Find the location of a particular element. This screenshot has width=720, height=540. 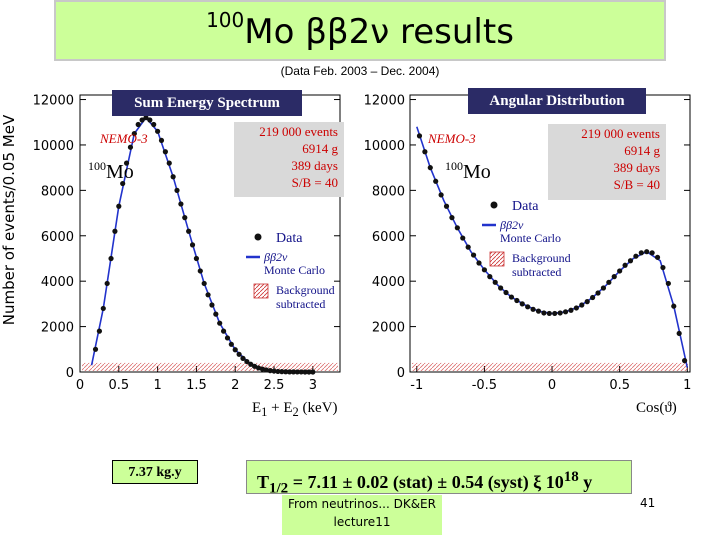

title-main: Mo ββ2ν results is located at coordinates (379, 32).